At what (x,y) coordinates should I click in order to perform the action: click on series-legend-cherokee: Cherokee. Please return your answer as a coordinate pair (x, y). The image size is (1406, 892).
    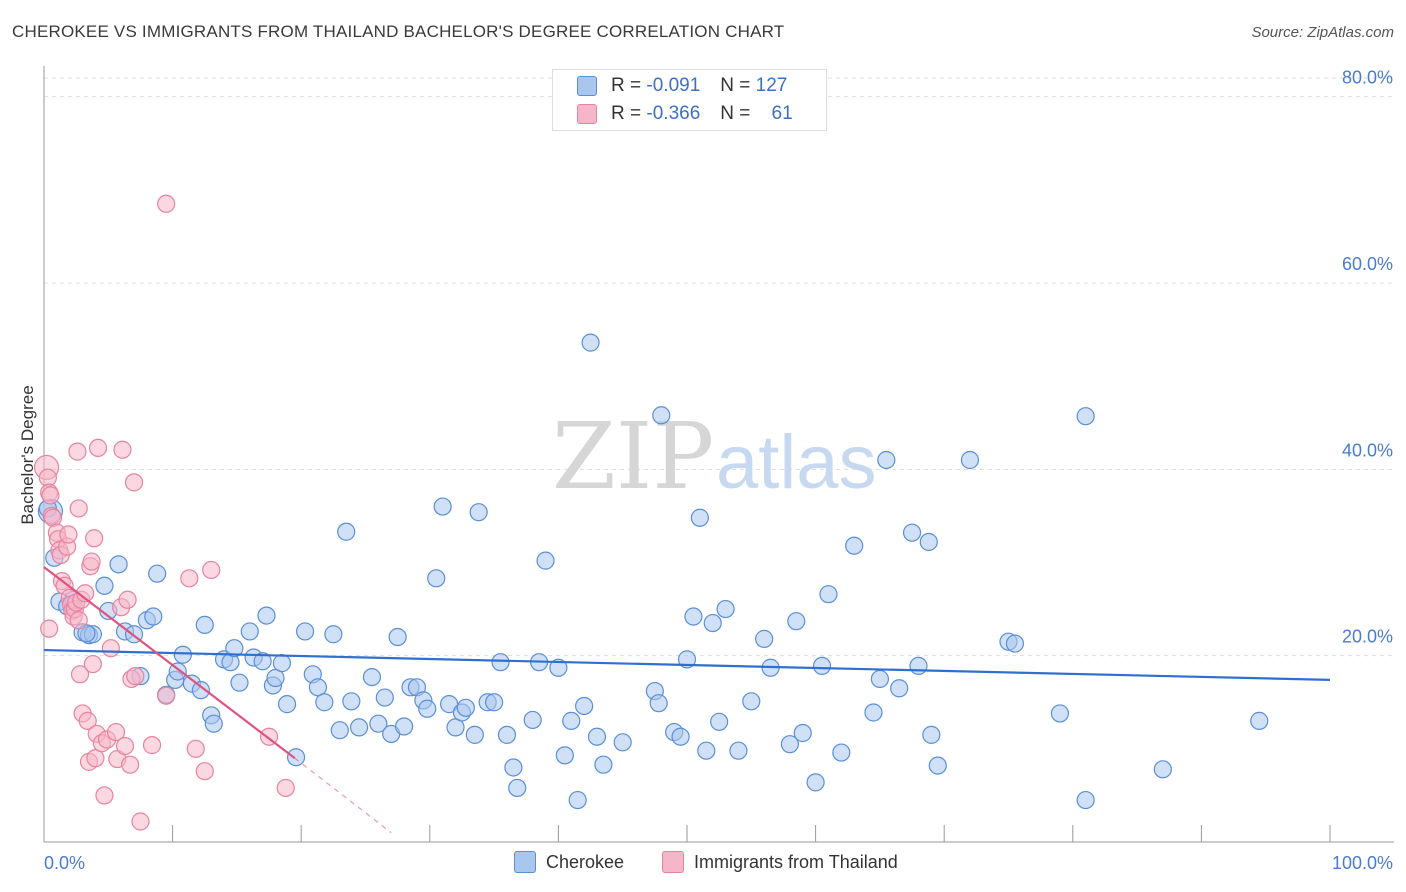
    Looking at the image, I should click on (569, 862).